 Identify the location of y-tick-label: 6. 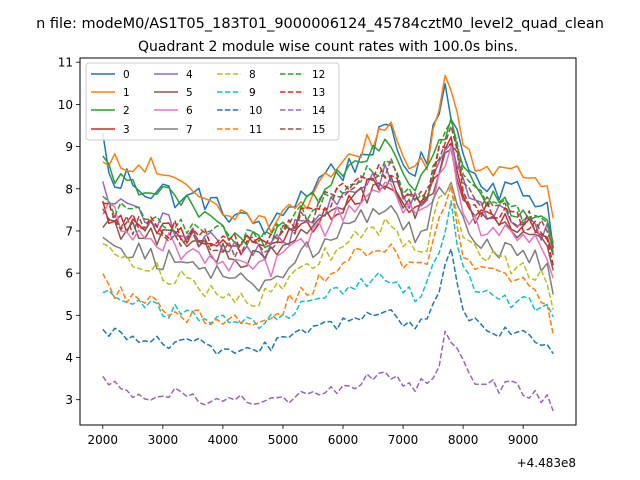
(69, 274).